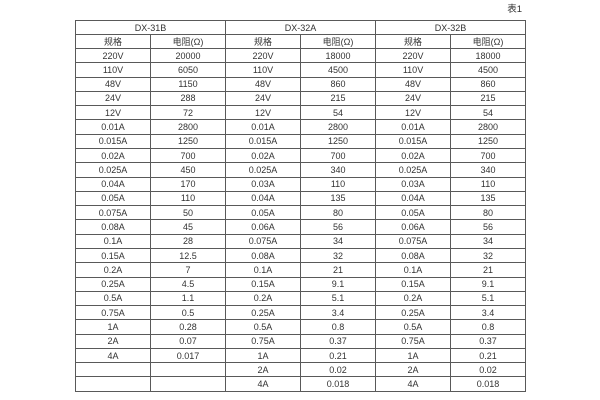 The height and width of the screenshot is (400, 600). What do you see at coordinates (338, 155) in the screenshot?
I see `table-cell: 700` at bounding box center [338, 155].